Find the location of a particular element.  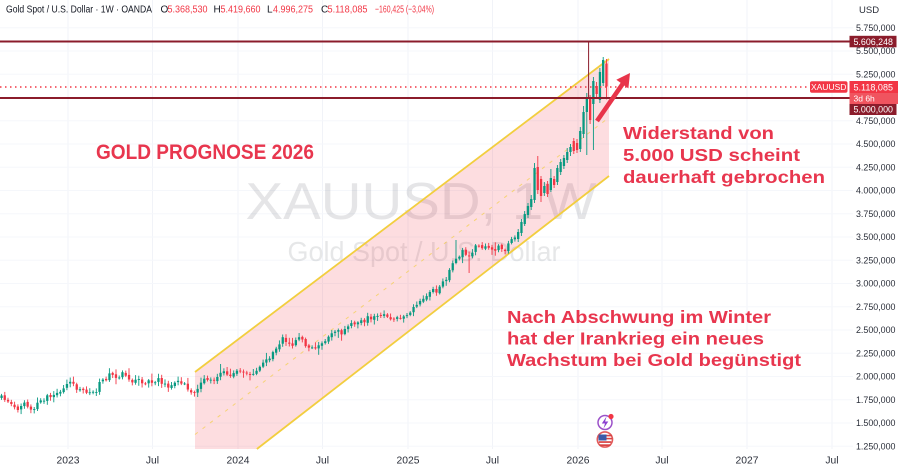

svg-text: H is located at coordinates (217, 10).